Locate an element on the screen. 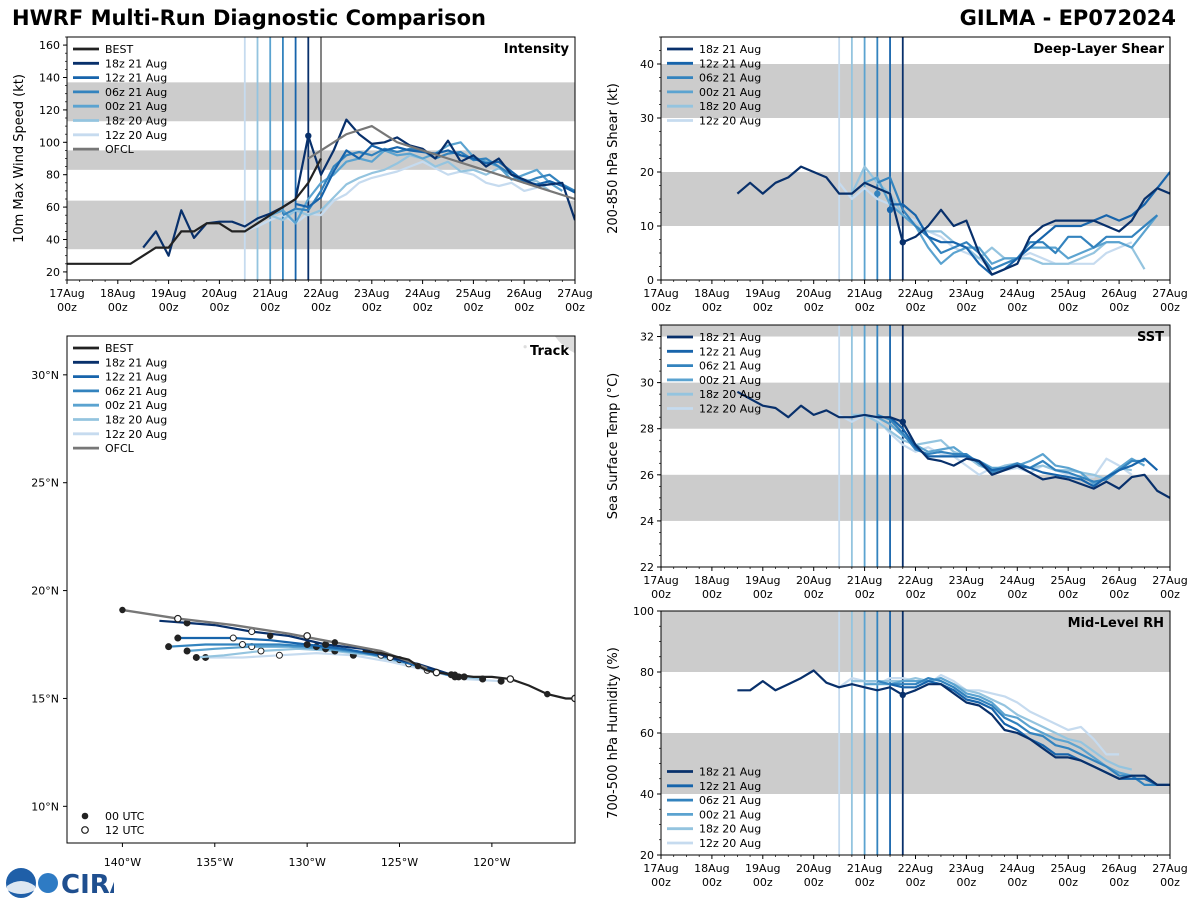 The height and width of the screenshot is (900, 1200). sst-legend-label: 18z 20 Aug is located at coordinates (730, 394).